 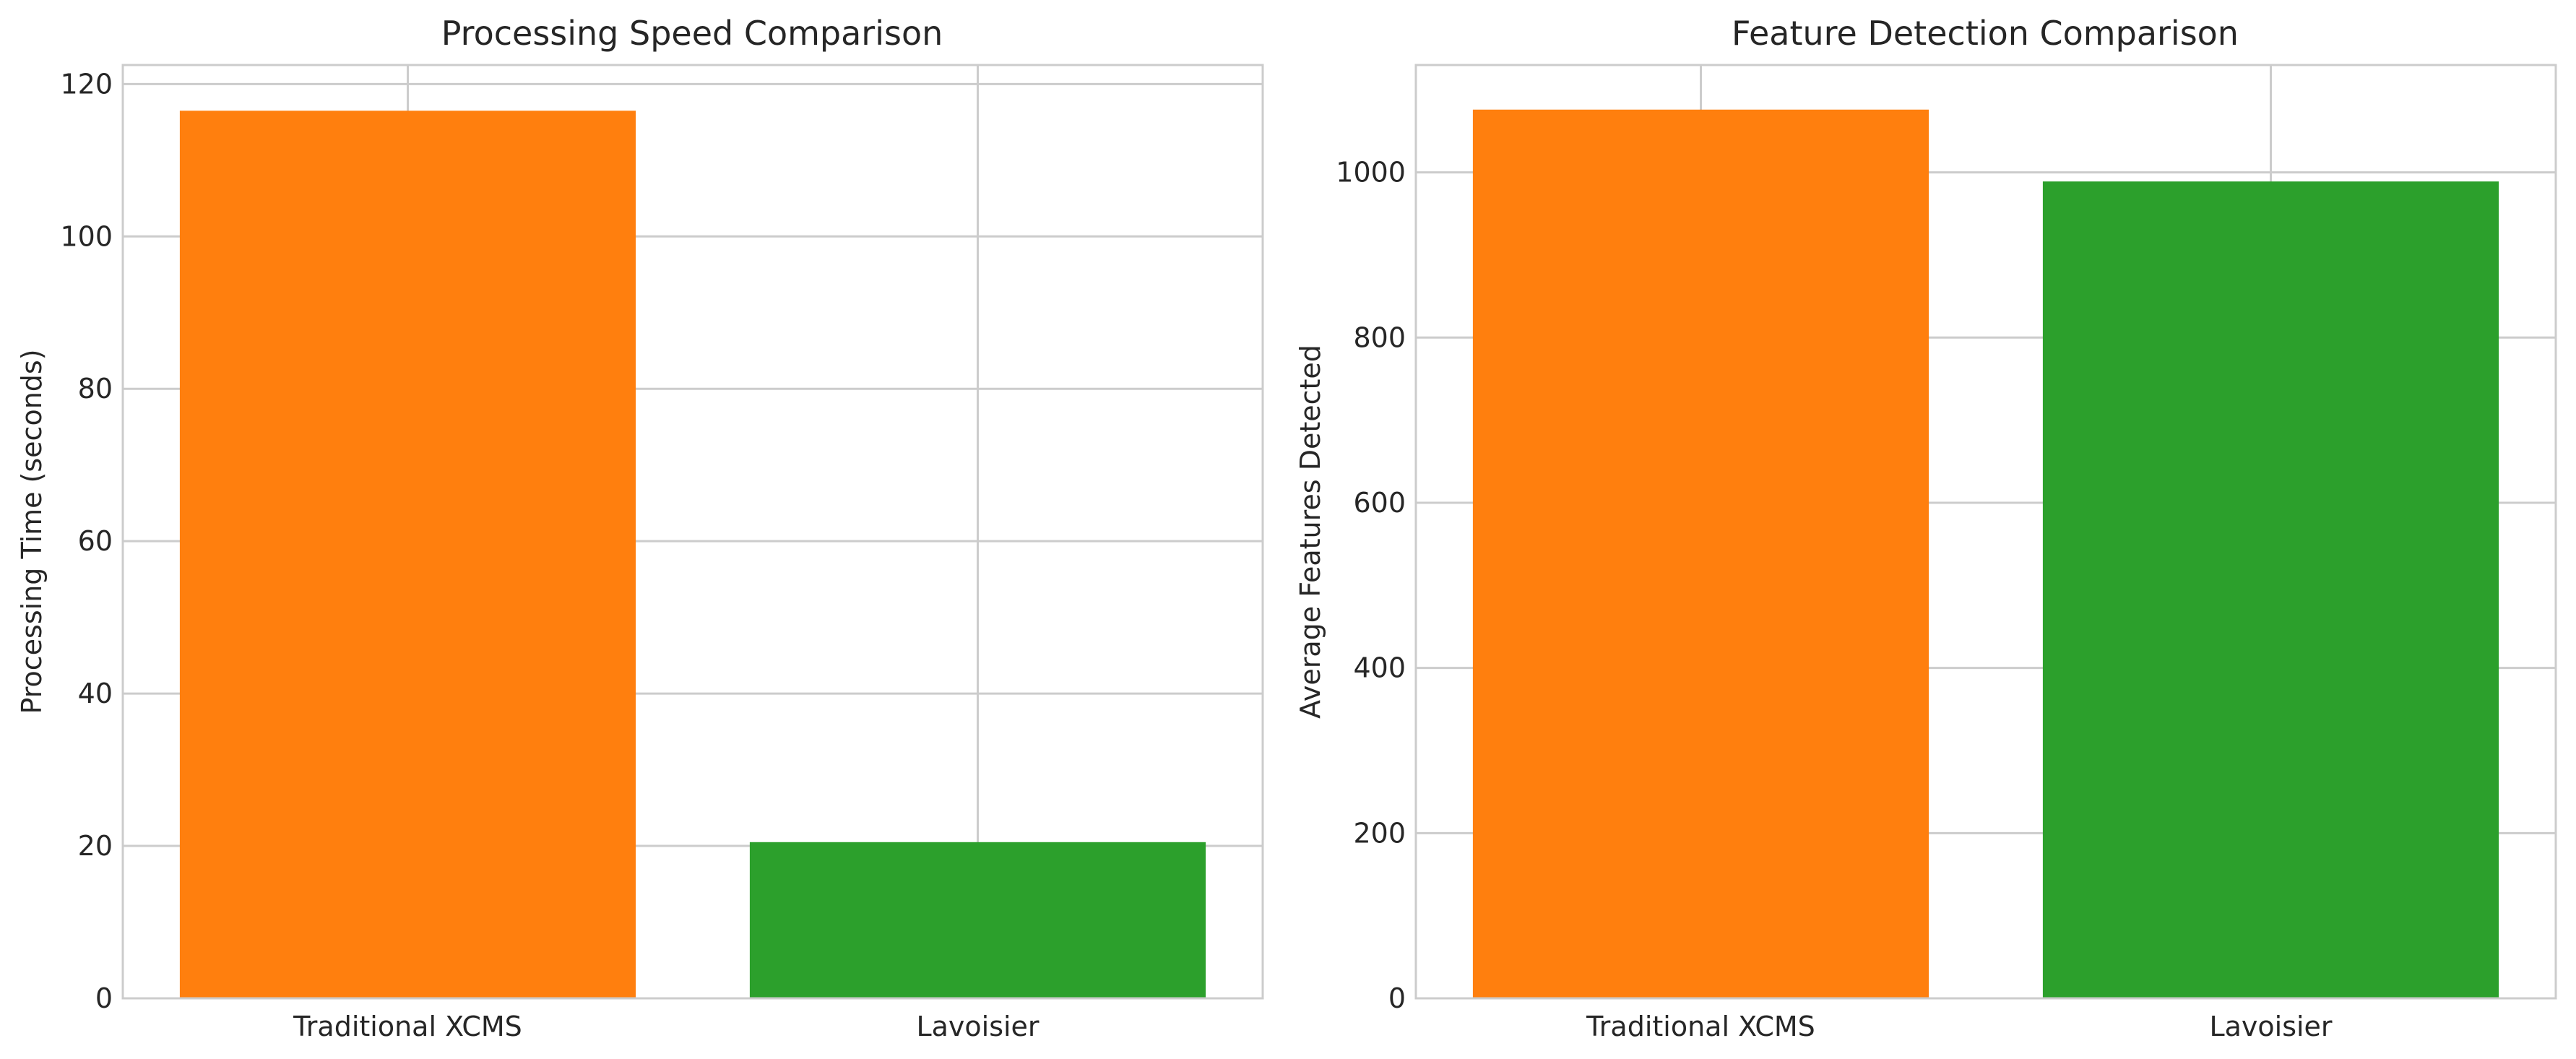 What do you see at coordinates (1379, 668) in the screenshot?
I see `y-tick-label: 400` at bounding box center [1379, 668].